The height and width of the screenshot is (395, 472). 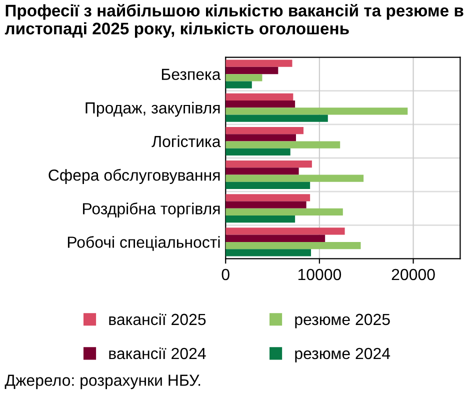 What do you see at coordinates (413, 274) in the screenshot?
I see `x-tick-label: 20000` at bounding box center [413, 274].